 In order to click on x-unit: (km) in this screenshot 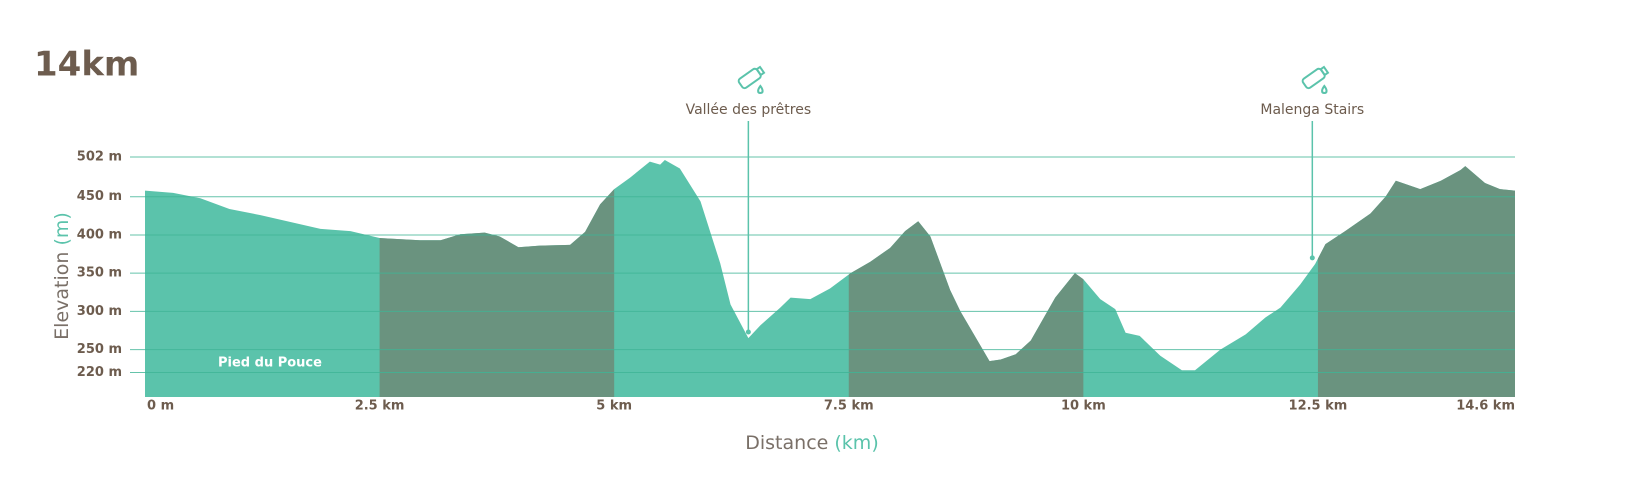, I will do `click(856, 443)`.